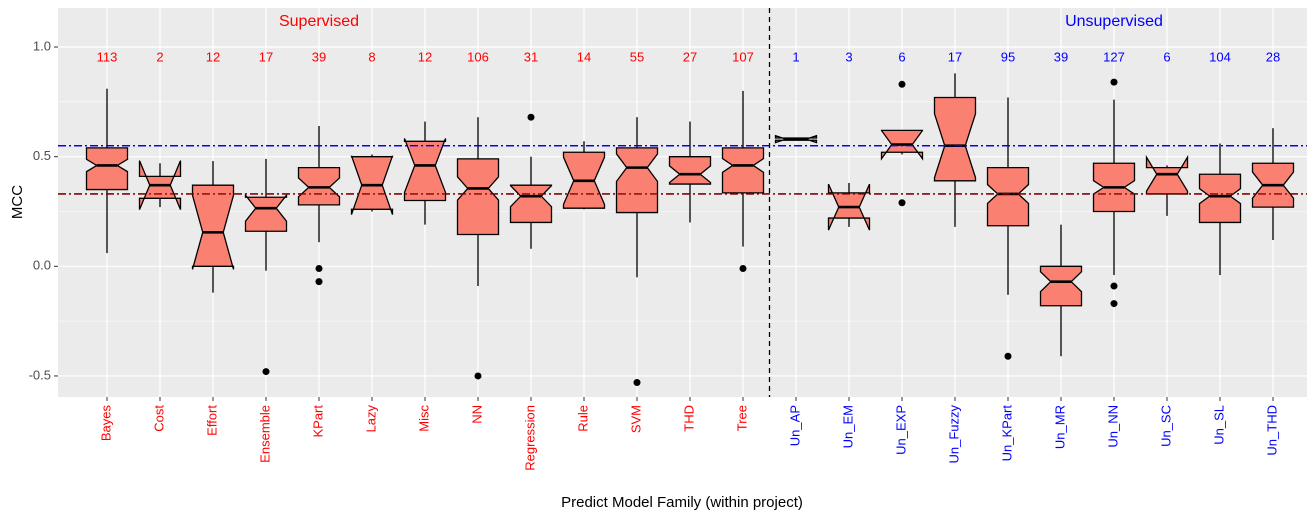 This screenshot has width=1312, height=514. I want to click on x-tick-label: SVM, so click(635, 419).